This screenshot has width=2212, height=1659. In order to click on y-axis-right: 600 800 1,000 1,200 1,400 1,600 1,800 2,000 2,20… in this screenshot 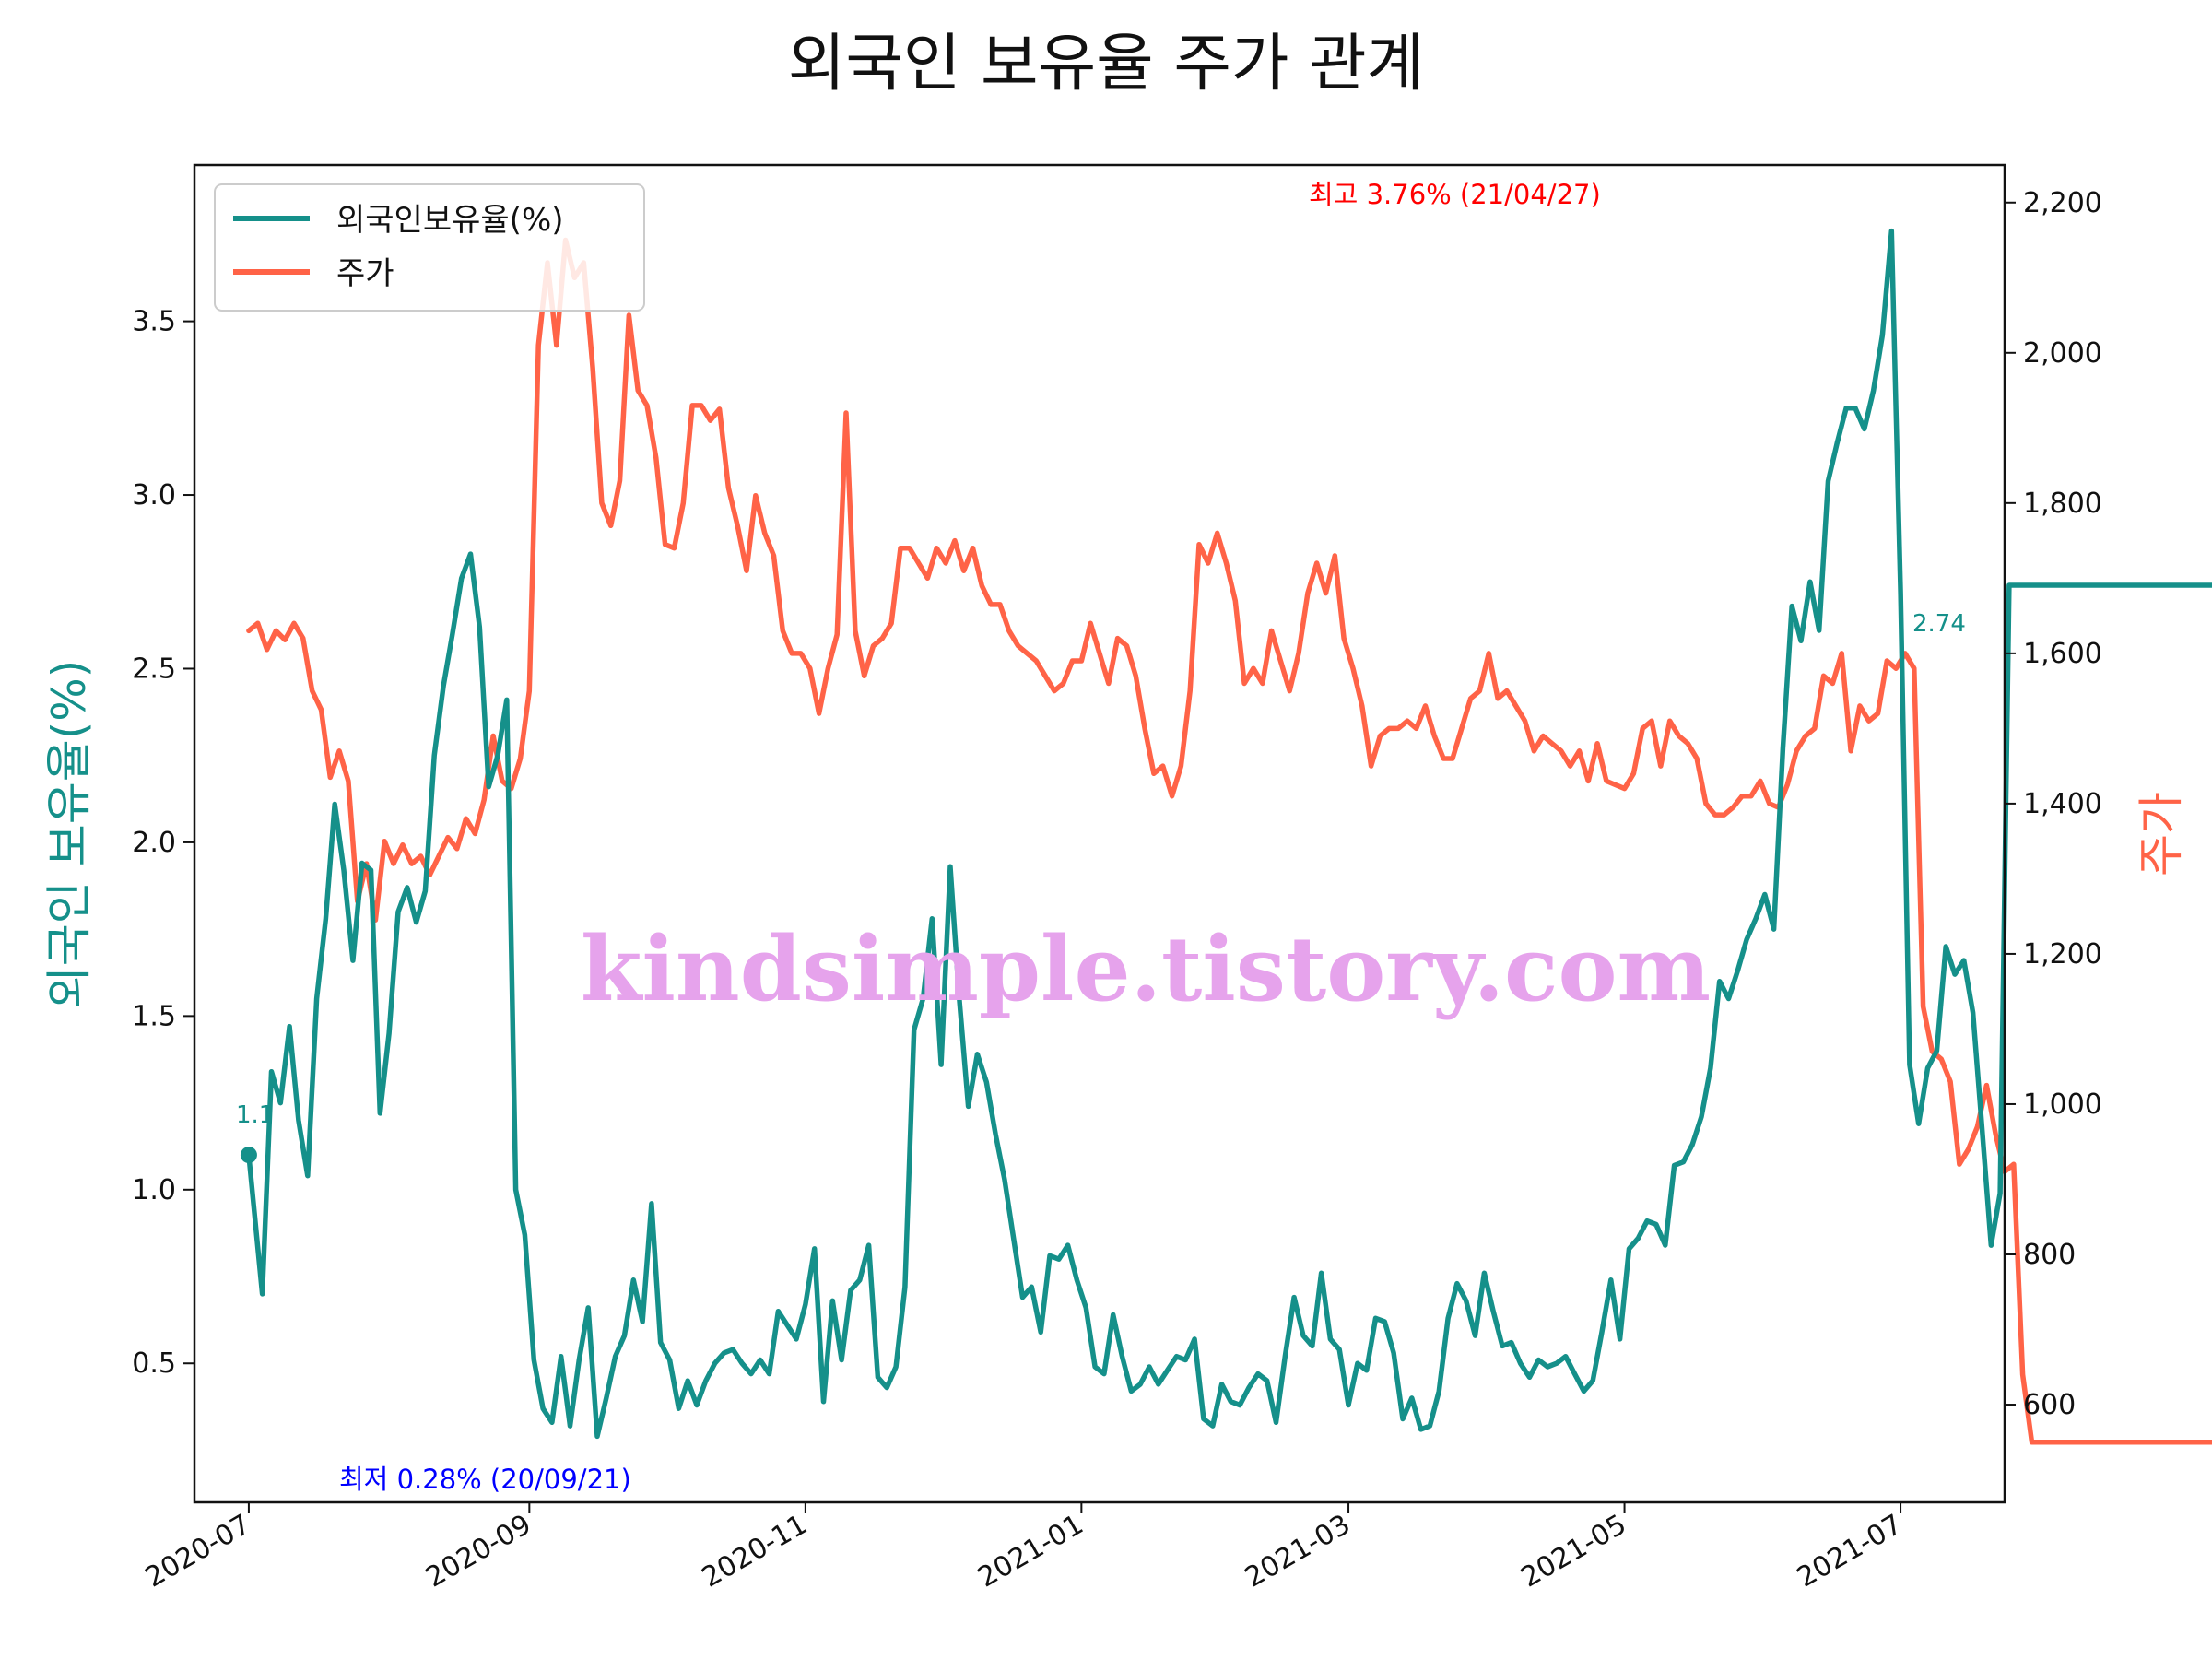, I will do `click(2053, 804)`.